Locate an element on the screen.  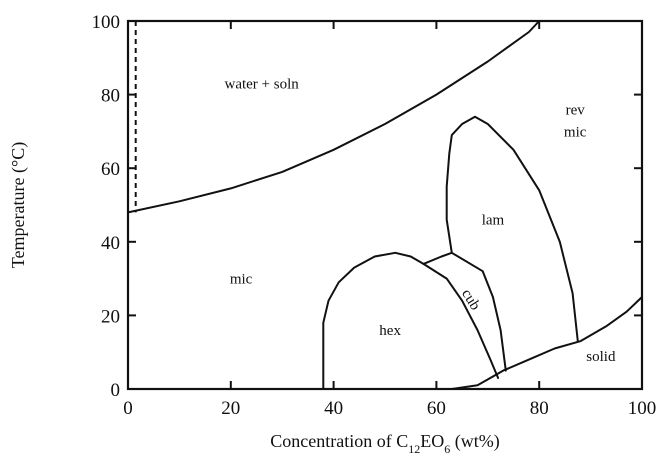
y-axis-title: Temperature (°C) is located at coordinates (18, 205).